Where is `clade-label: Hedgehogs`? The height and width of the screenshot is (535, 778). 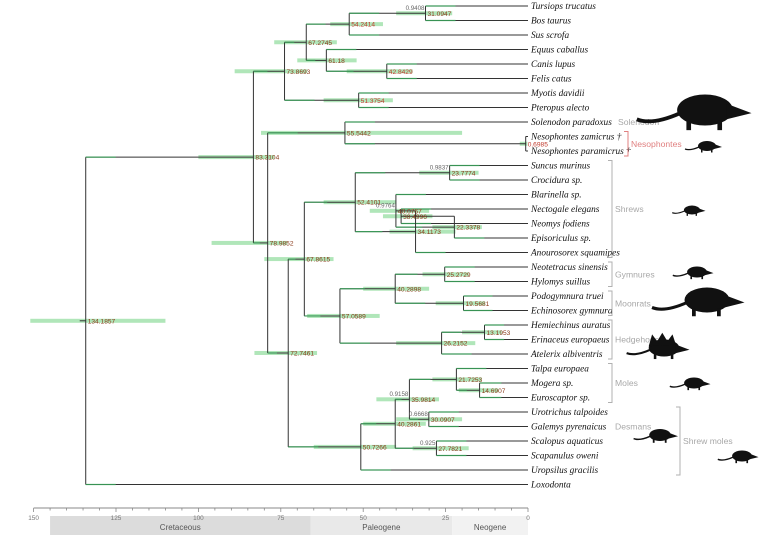
clade-label: Hedgehogs is located at coordinates (637, 340).